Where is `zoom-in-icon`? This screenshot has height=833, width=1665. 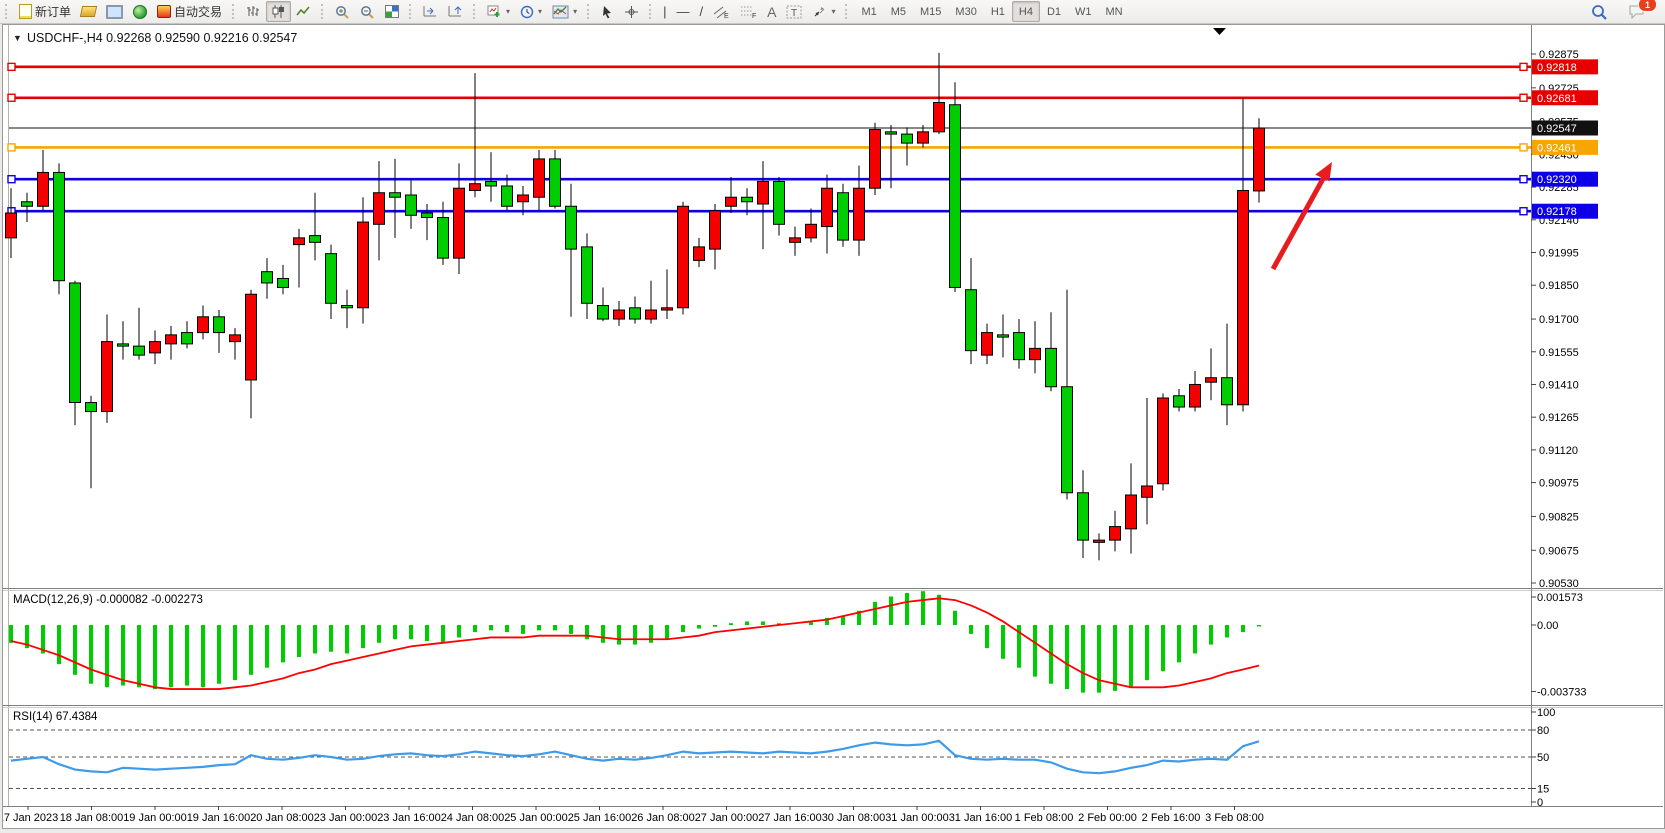 zoom-in-icon is located at coordinates (342, 12).